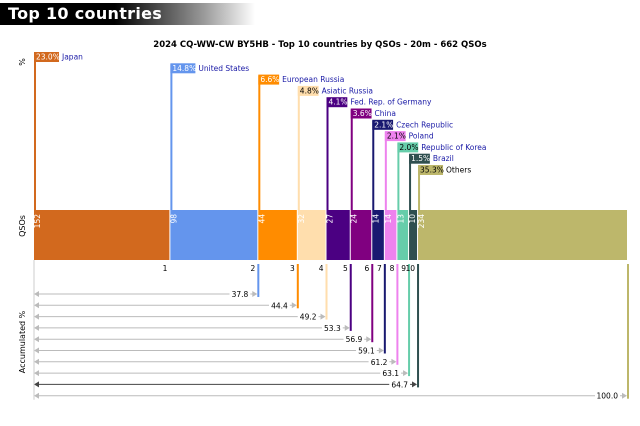  Describe the element at coordinates (354, 219) in the screenshot. I see `bar-value-6: 24` at that location.